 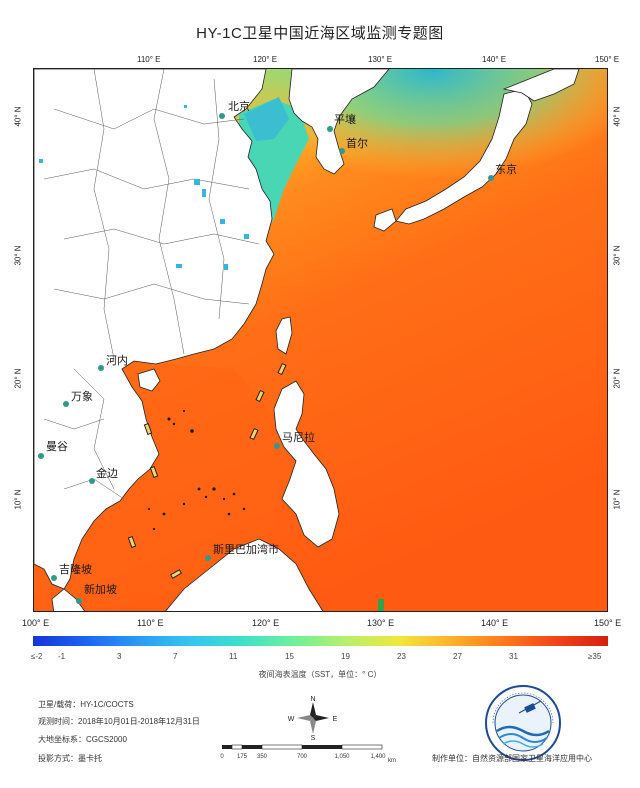 I want to click on north-arrow-compass: N S W E, so click(x=313, y=718).